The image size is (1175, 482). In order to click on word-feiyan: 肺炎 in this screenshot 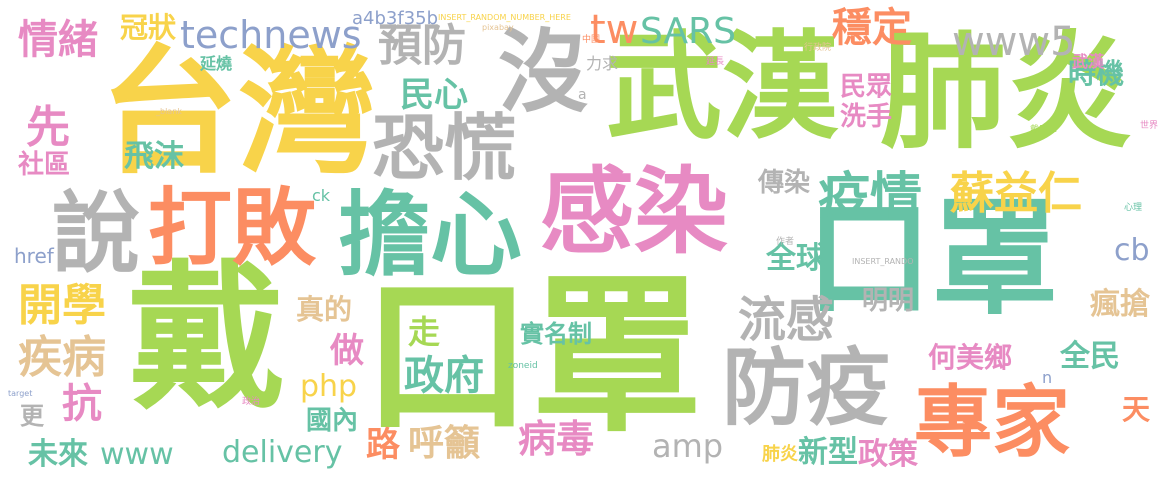, I will do `click(1006, 92)`.